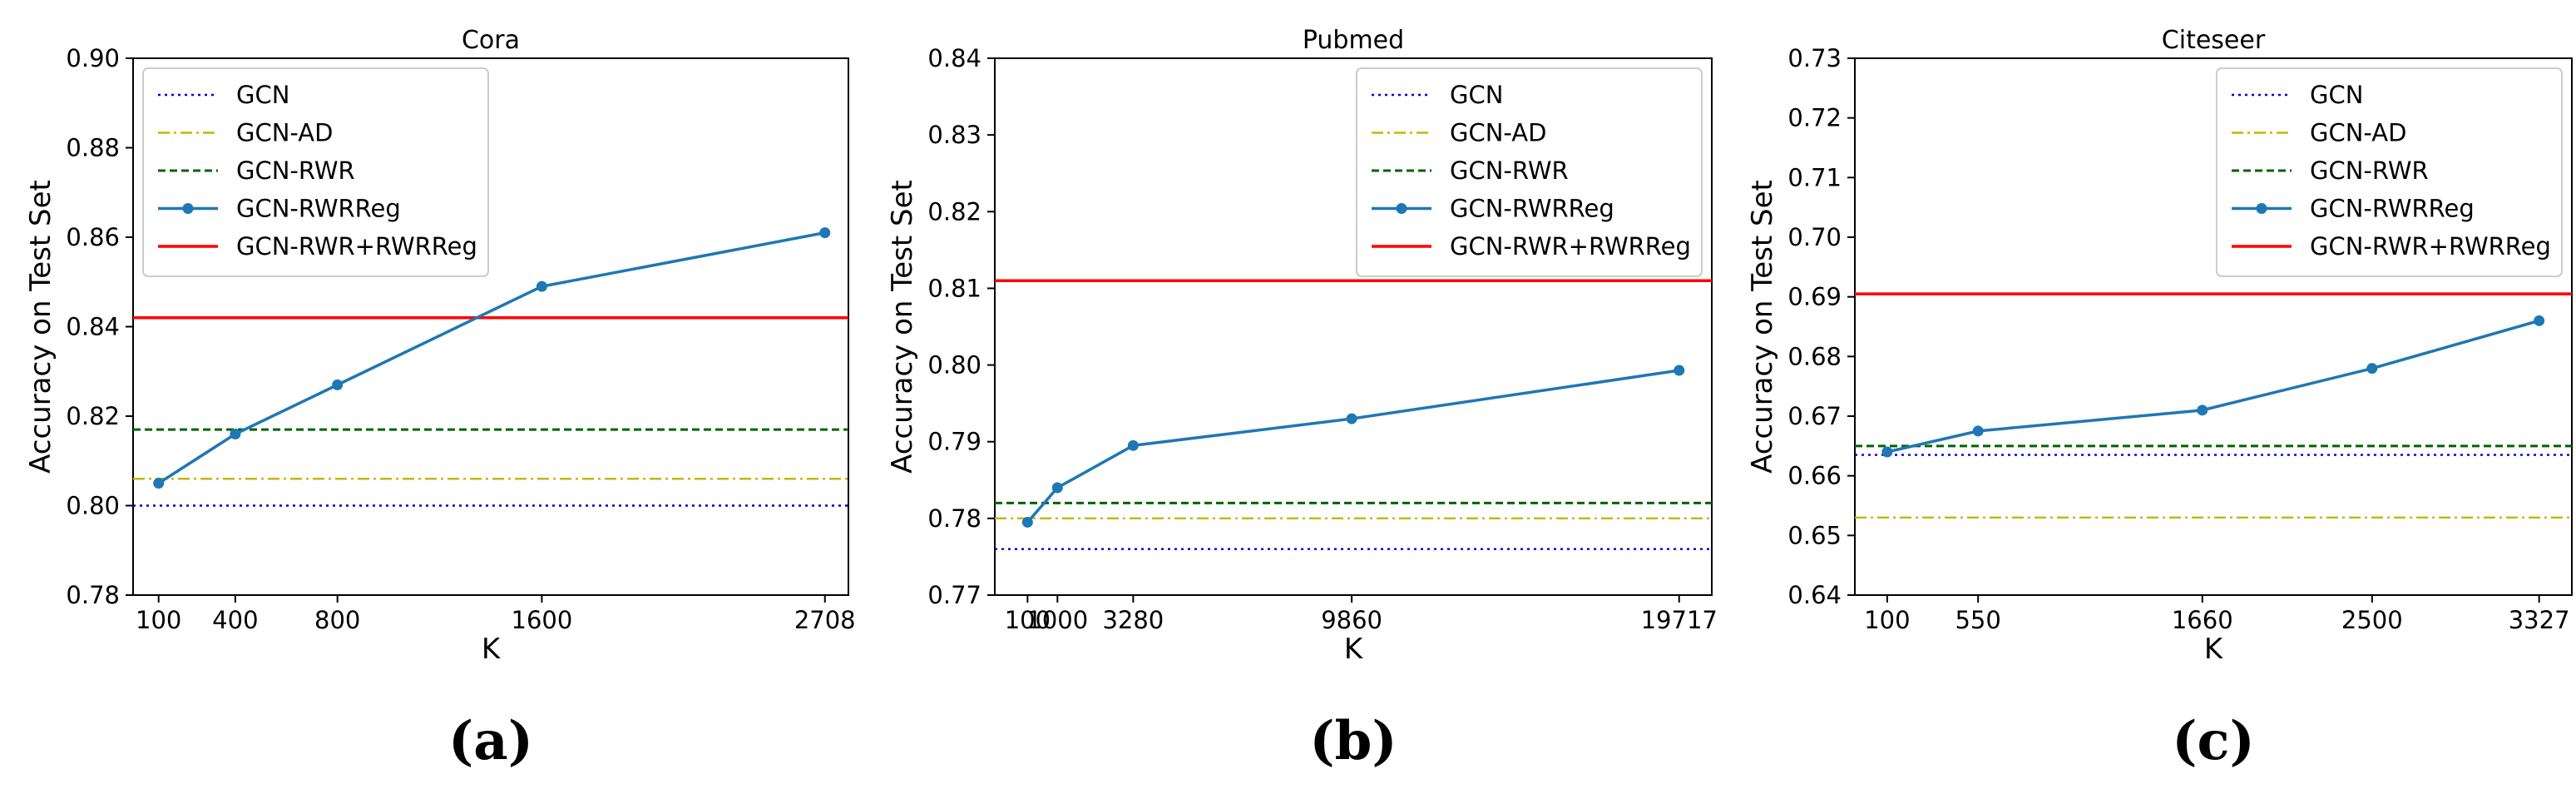 The image size is (2576, 799). Describe the element at coordinates (337, 620) in the screenshot. I see `x-tick-label: 800` at that location.